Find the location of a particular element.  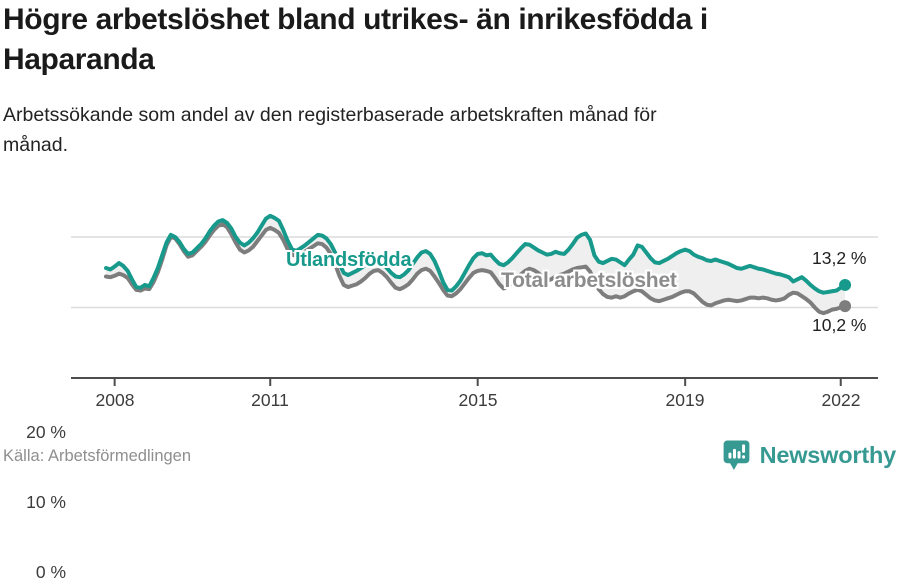

y-axis-tick-label: 0 % is located at coordinates (50, 572).